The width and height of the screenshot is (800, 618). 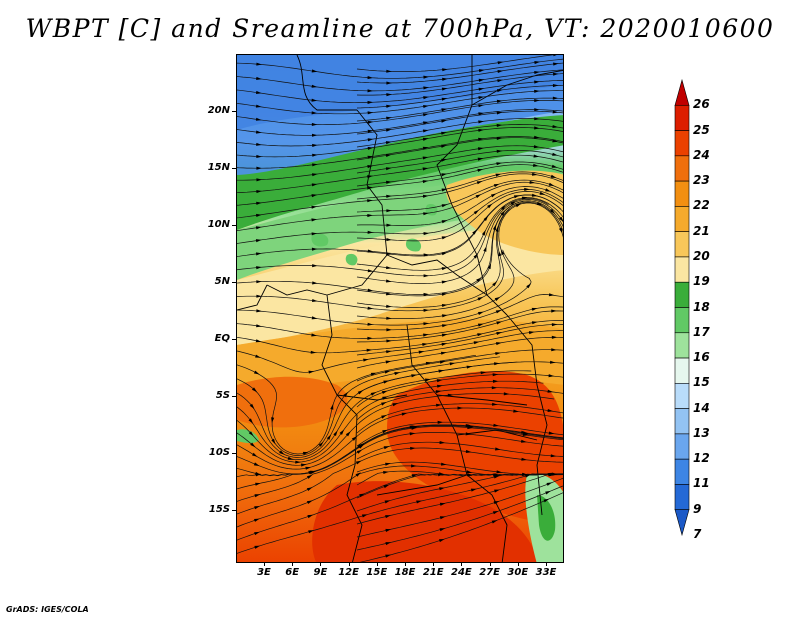 What do you see at coordinates (701, 180) in the screenshot?
I see `colorbar-label: 23` at bounding box center [701, 180].